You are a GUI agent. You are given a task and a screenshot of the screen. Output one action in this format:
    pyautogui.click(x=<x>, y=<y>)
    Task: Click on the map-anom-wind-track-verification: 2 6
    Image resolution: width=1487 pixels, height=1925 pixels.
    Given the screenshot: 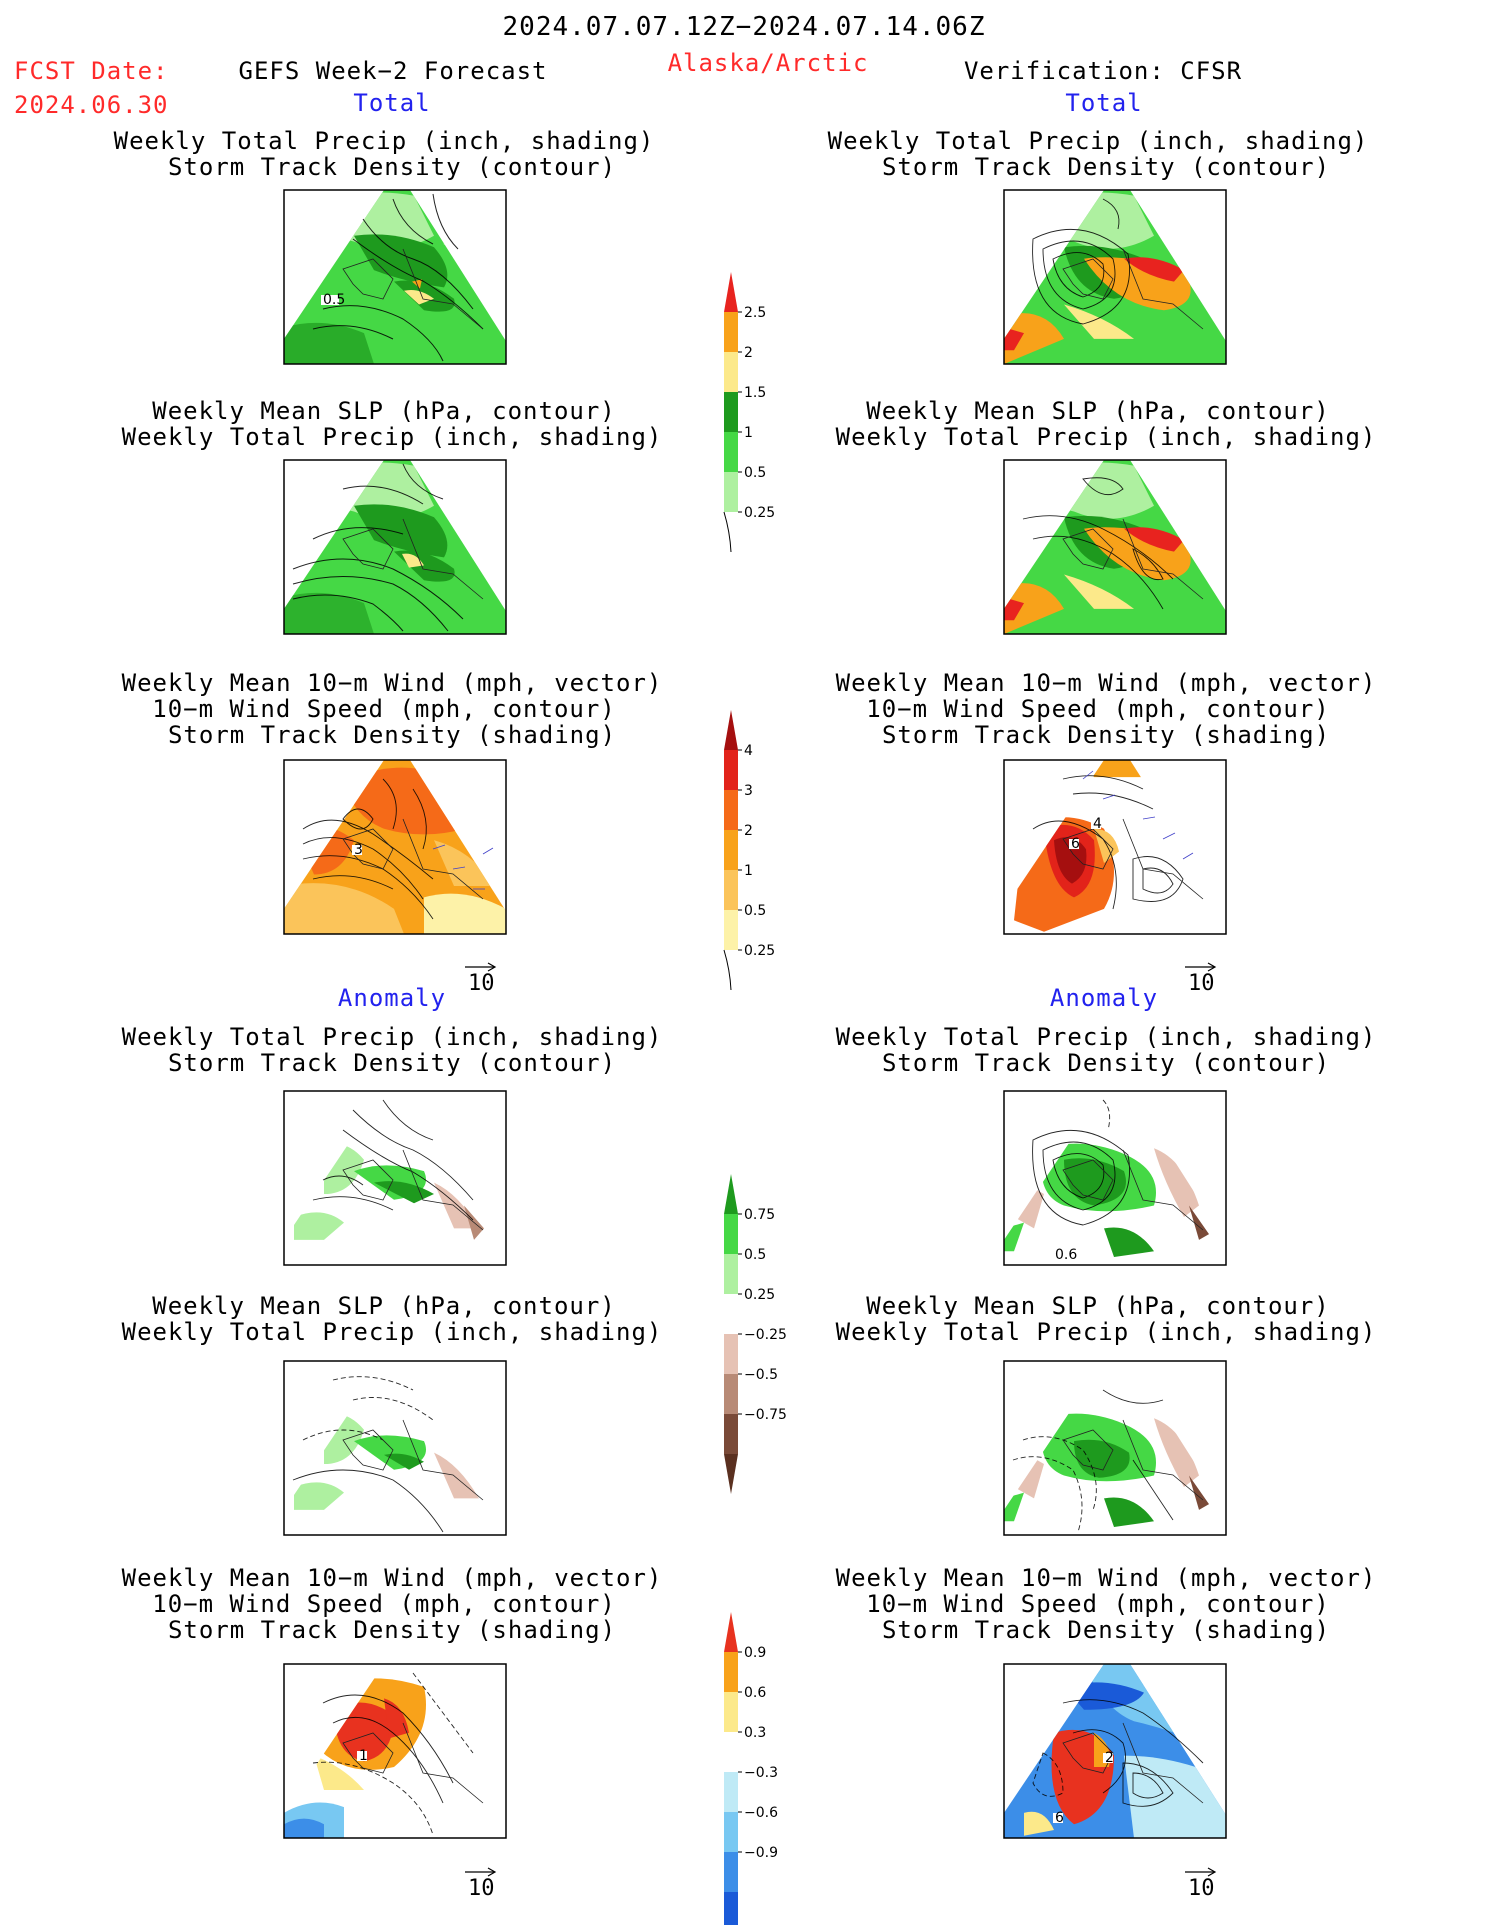 What is the action you would take?
    pyautogui.click(x=1115, y=1751)
    